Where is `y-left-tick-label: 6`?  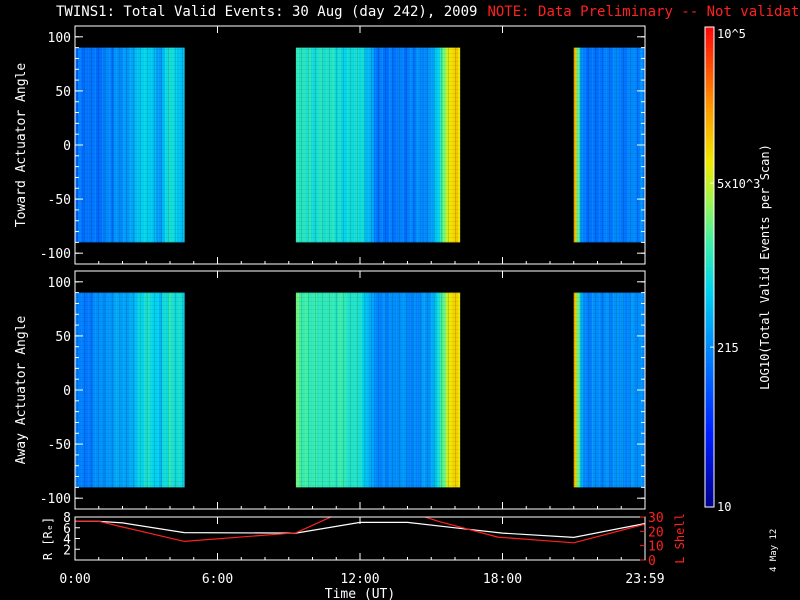 y-left-tick-label: 6 is located at coordinates (67, 529).